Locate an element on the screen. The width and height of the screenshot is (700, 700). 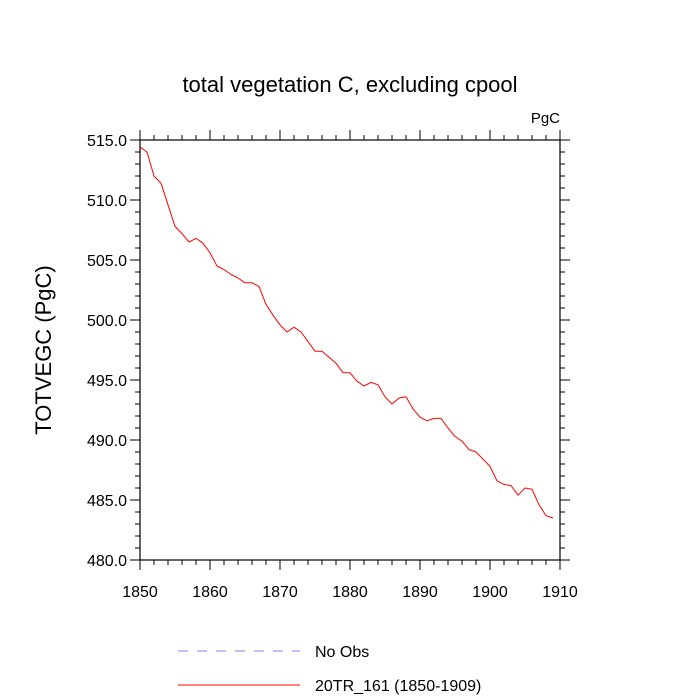
legend-label-20tr-161: 20TR_161 (1850-1909) is located at coordinates (398, 686).